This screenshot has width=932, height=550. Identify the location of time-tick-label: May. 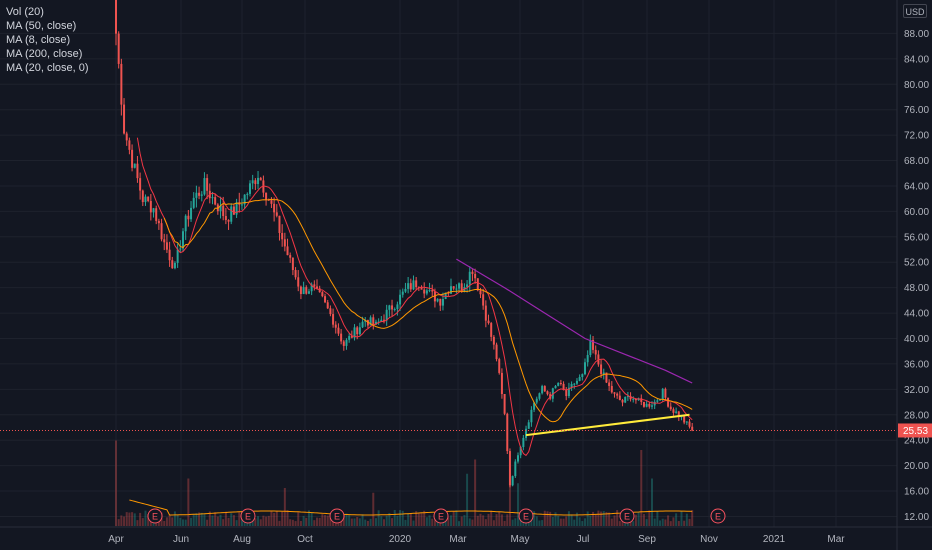
(520, 539).